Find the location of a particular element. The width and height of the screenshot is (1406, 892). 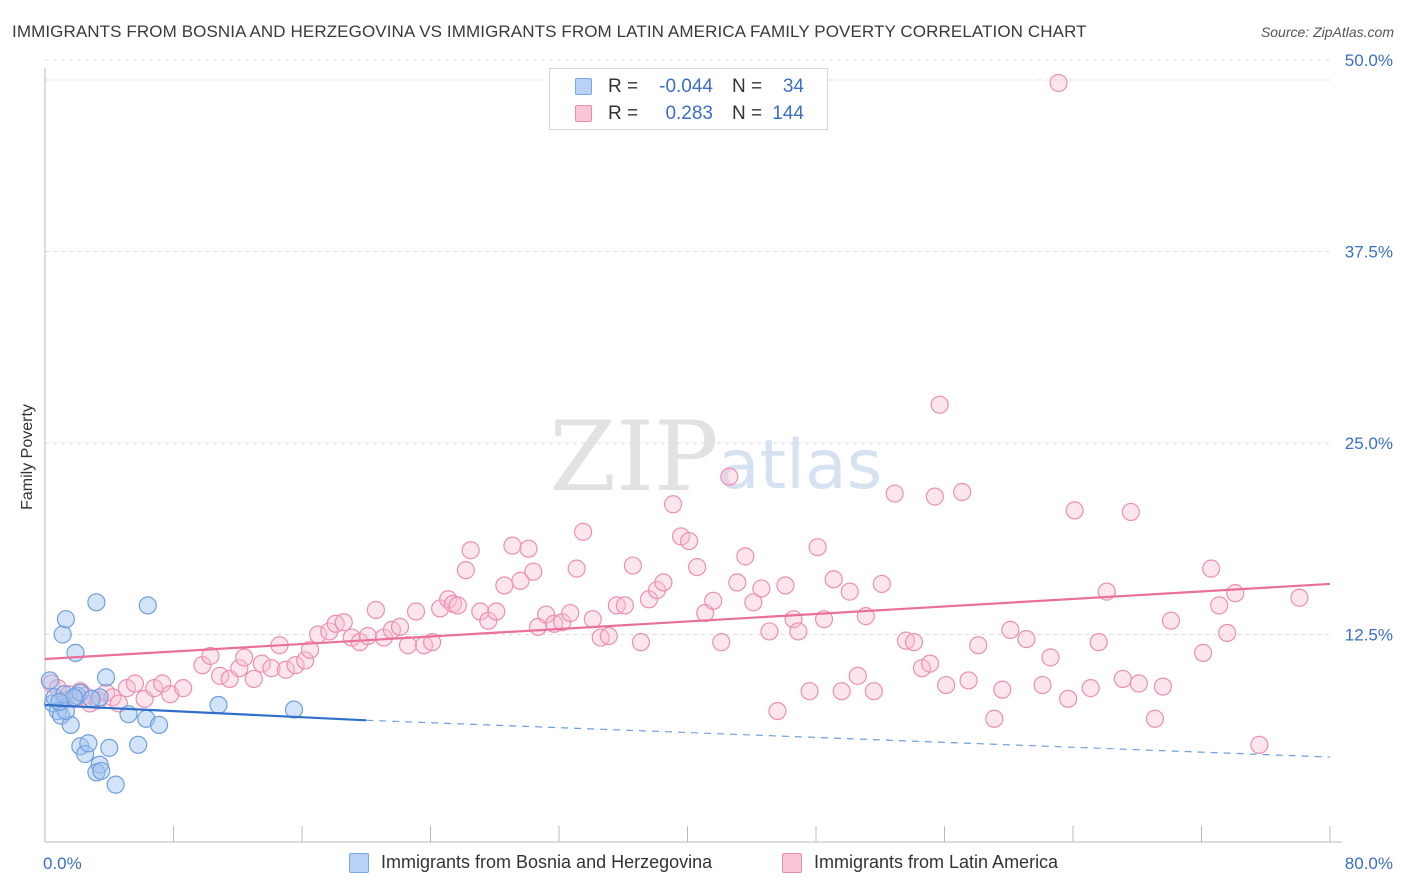

watermark-zip: ZIP is located at coordinates (633, 457).